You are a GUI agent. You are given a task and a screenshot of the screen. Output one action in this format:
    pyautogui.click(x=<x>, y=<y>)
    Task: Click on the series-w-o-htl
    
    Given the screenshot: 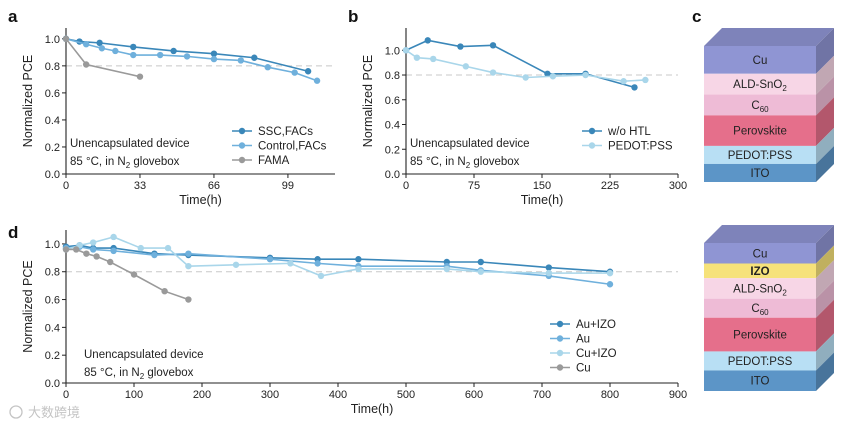 What is the action you would take?
    pyautogui.click(x=520, y=64)
    